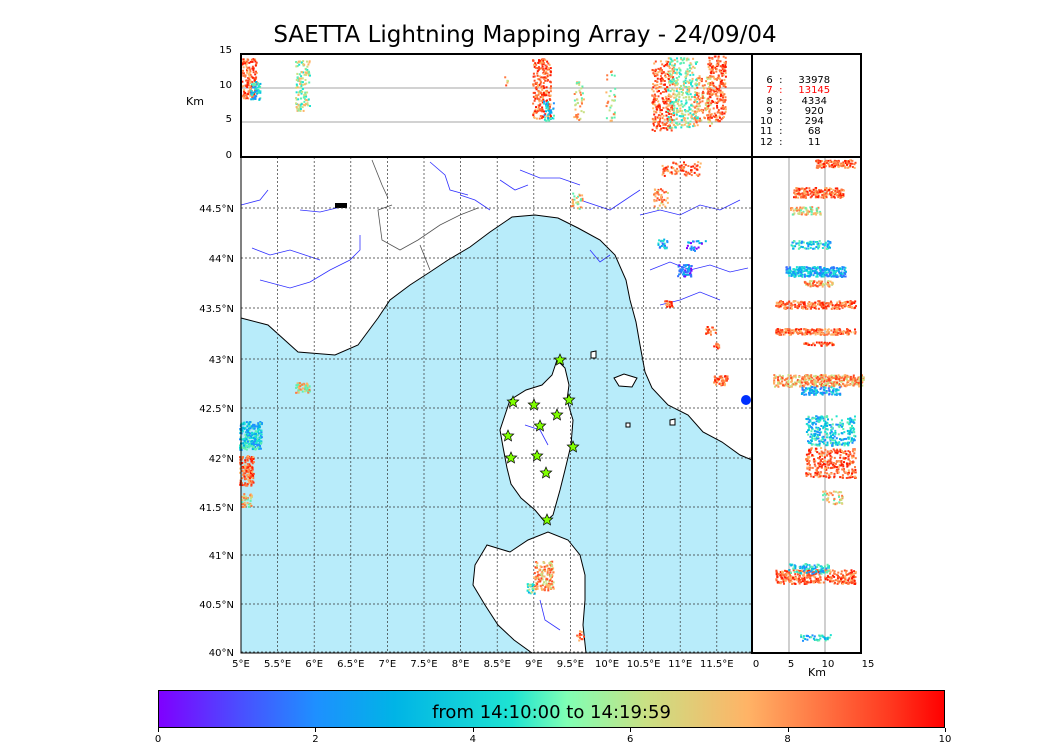  I want to click on lat-tick-label: 42.5°N, so click(216, 409).